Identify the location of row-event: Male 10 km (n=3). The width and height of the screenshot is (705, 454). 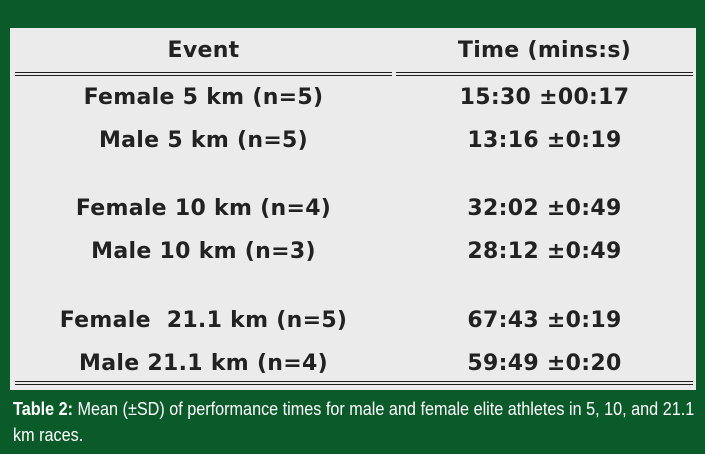
(203, 251).